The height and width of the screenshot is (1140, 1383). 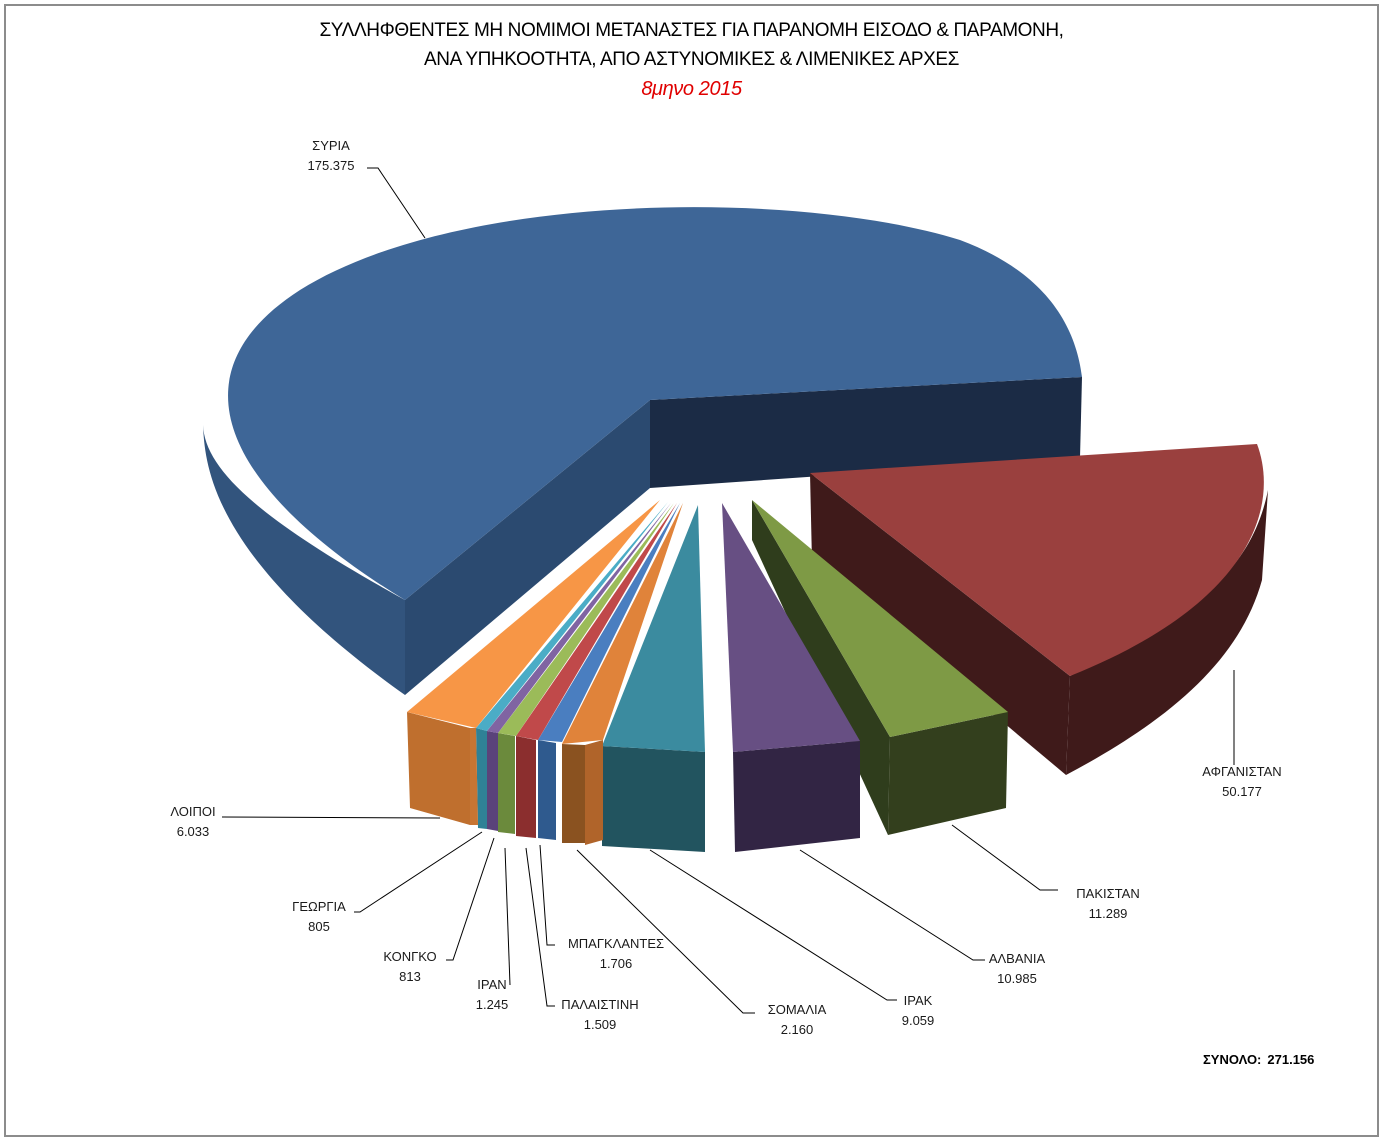 What do you see at coordinates (600, 1014) in the screenshot?
I see `label-palestine: ΠΑΛΑΙΣΤΙΝΗ 1.509` at bounding box center [600, 1014].